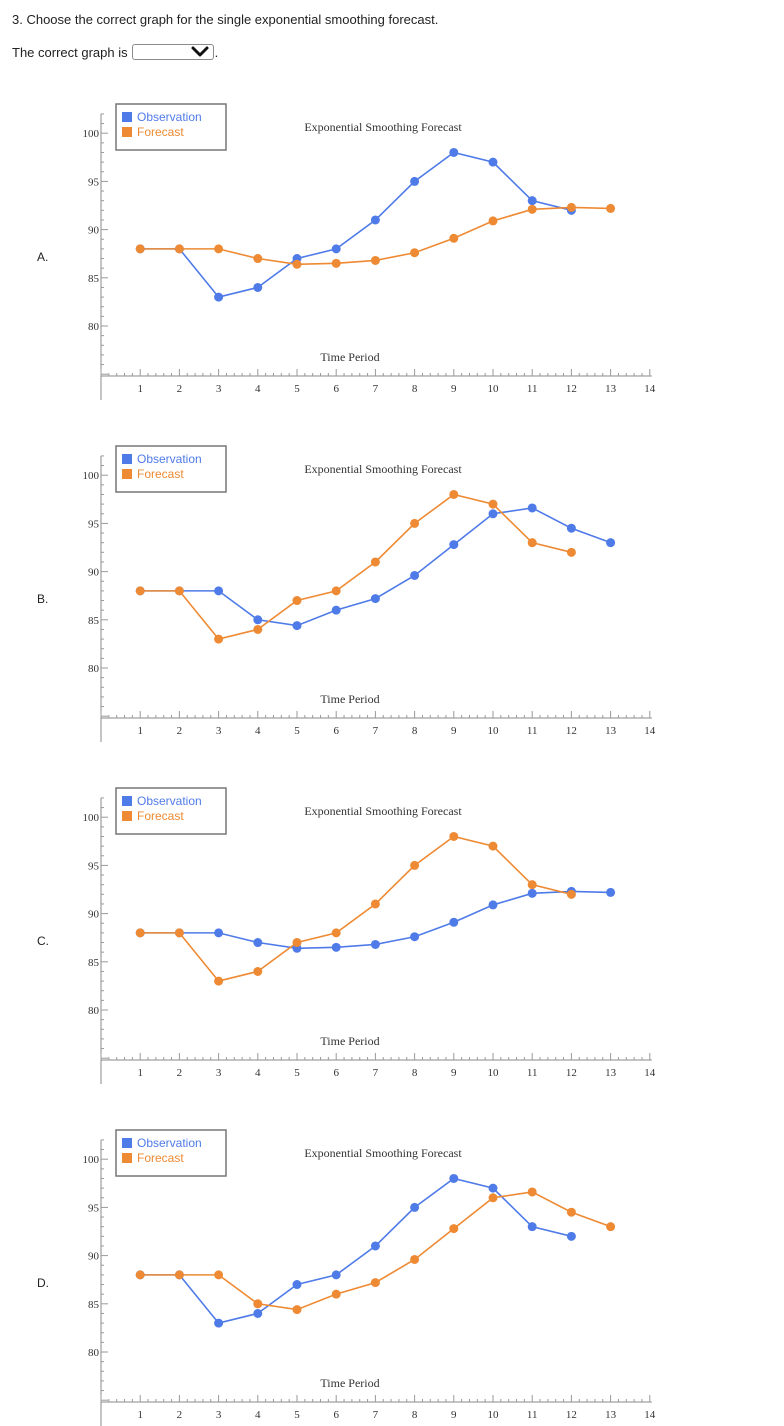 The image size is (784, 1426). What do you see at coordinates (43, 941) in the screenshot?
I see `option-label-c: C.` at bounding box center [43, 941].